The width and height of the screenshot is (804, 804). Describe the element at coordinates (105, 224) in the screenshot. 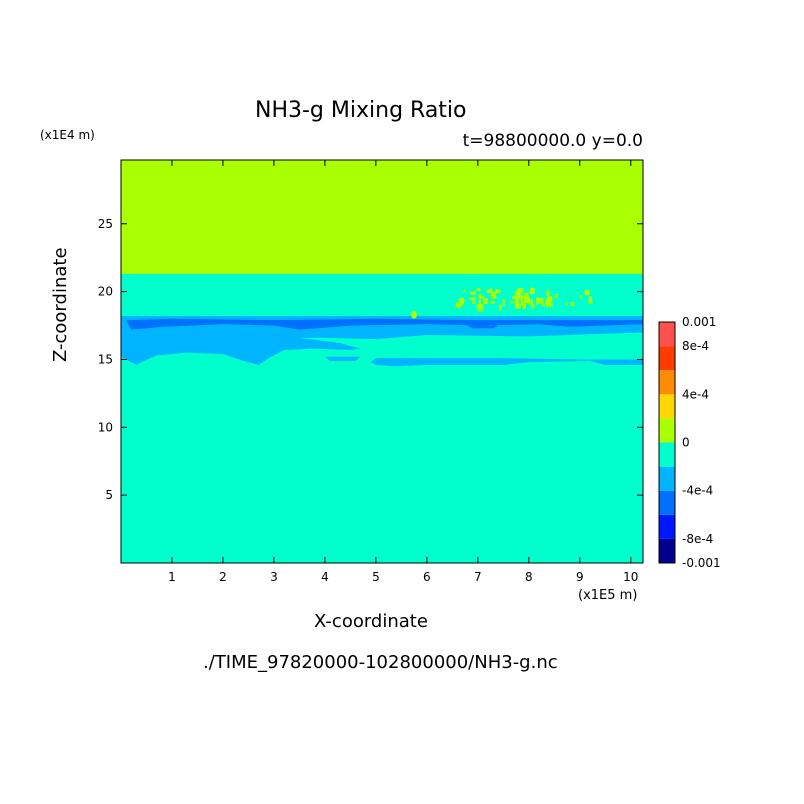

I see `y-tick-label: 25` at that location.